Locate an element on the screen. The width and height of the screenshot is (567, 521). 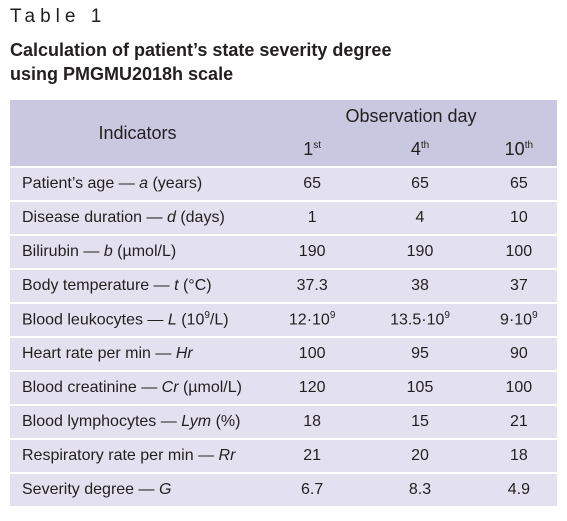
value-cell: 120 is located at coordinates (312, 388).